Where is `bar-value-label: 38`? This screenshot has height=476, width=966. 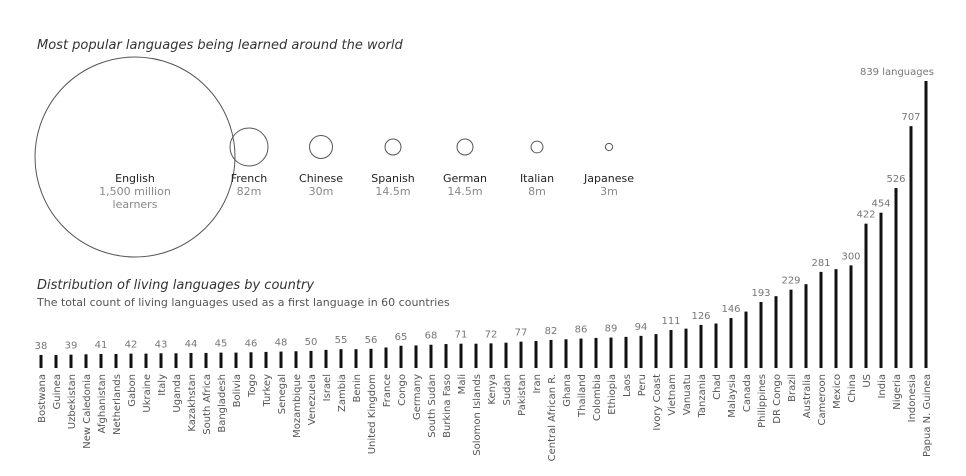 bar-value-label: 38 is located at coordinates (41, 346).